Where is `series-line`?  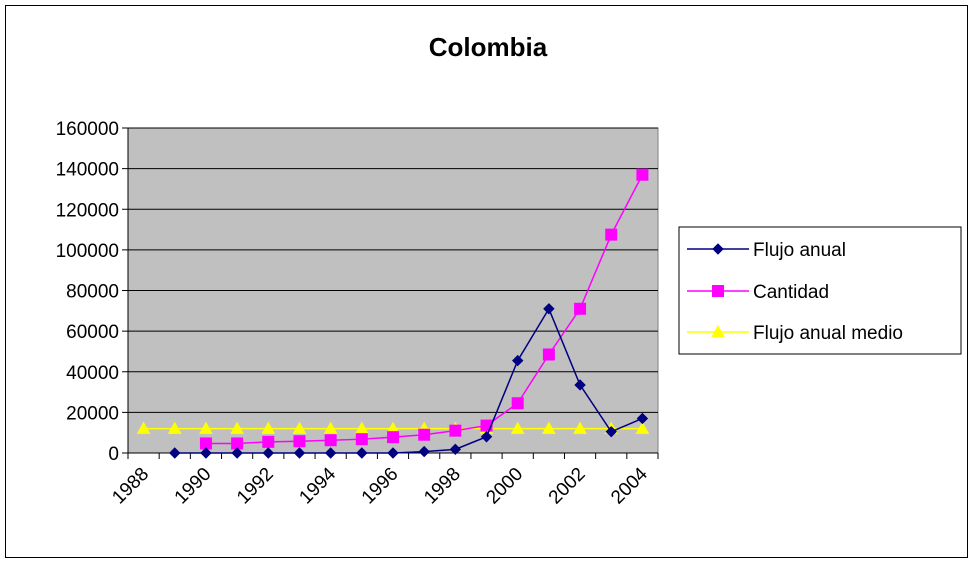 series-line is located at coordinates (408, 380).